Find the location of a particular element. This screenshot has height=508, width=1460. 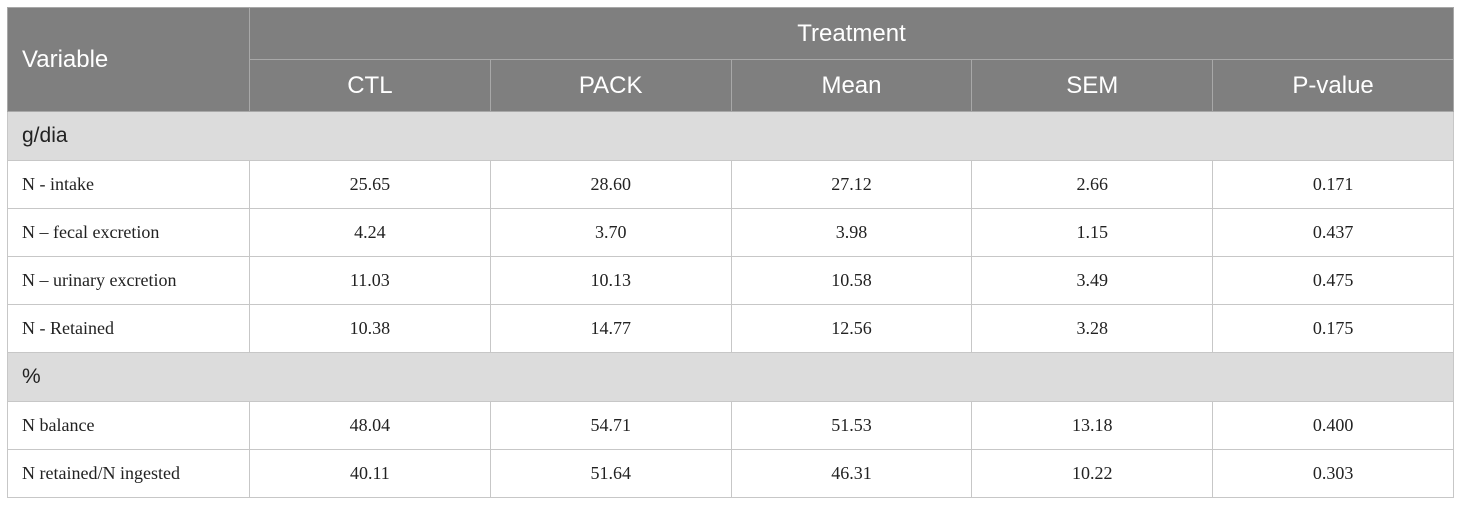

table-row: N - intake 25.65 28.60 27.12 2.66 0.171 is located at coordinates (731, 184).